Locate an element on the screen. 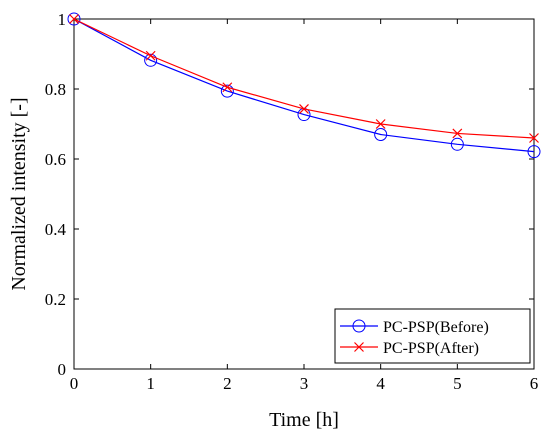 Image resolution: width=550 pixels, height=438 pixels. x-tick-label: 0 is located at coordinates (74, 383).